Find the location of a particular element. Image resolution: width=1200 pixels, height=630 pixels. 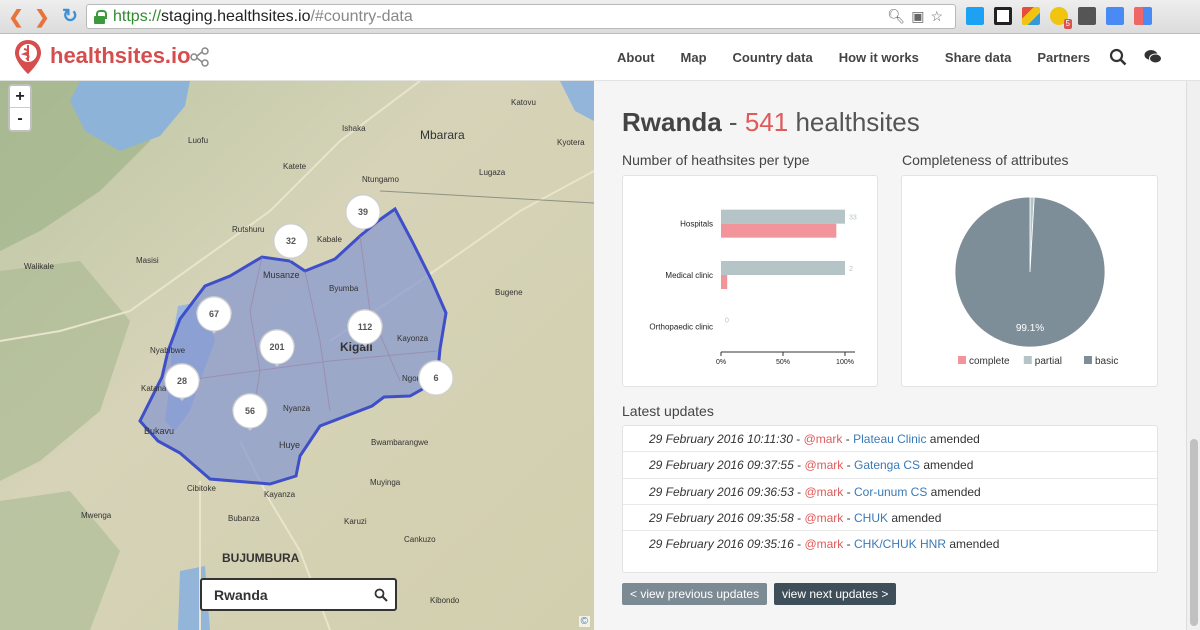

update-date: 29 February 2016 10:11:30 is located at coordinates (721, 439).